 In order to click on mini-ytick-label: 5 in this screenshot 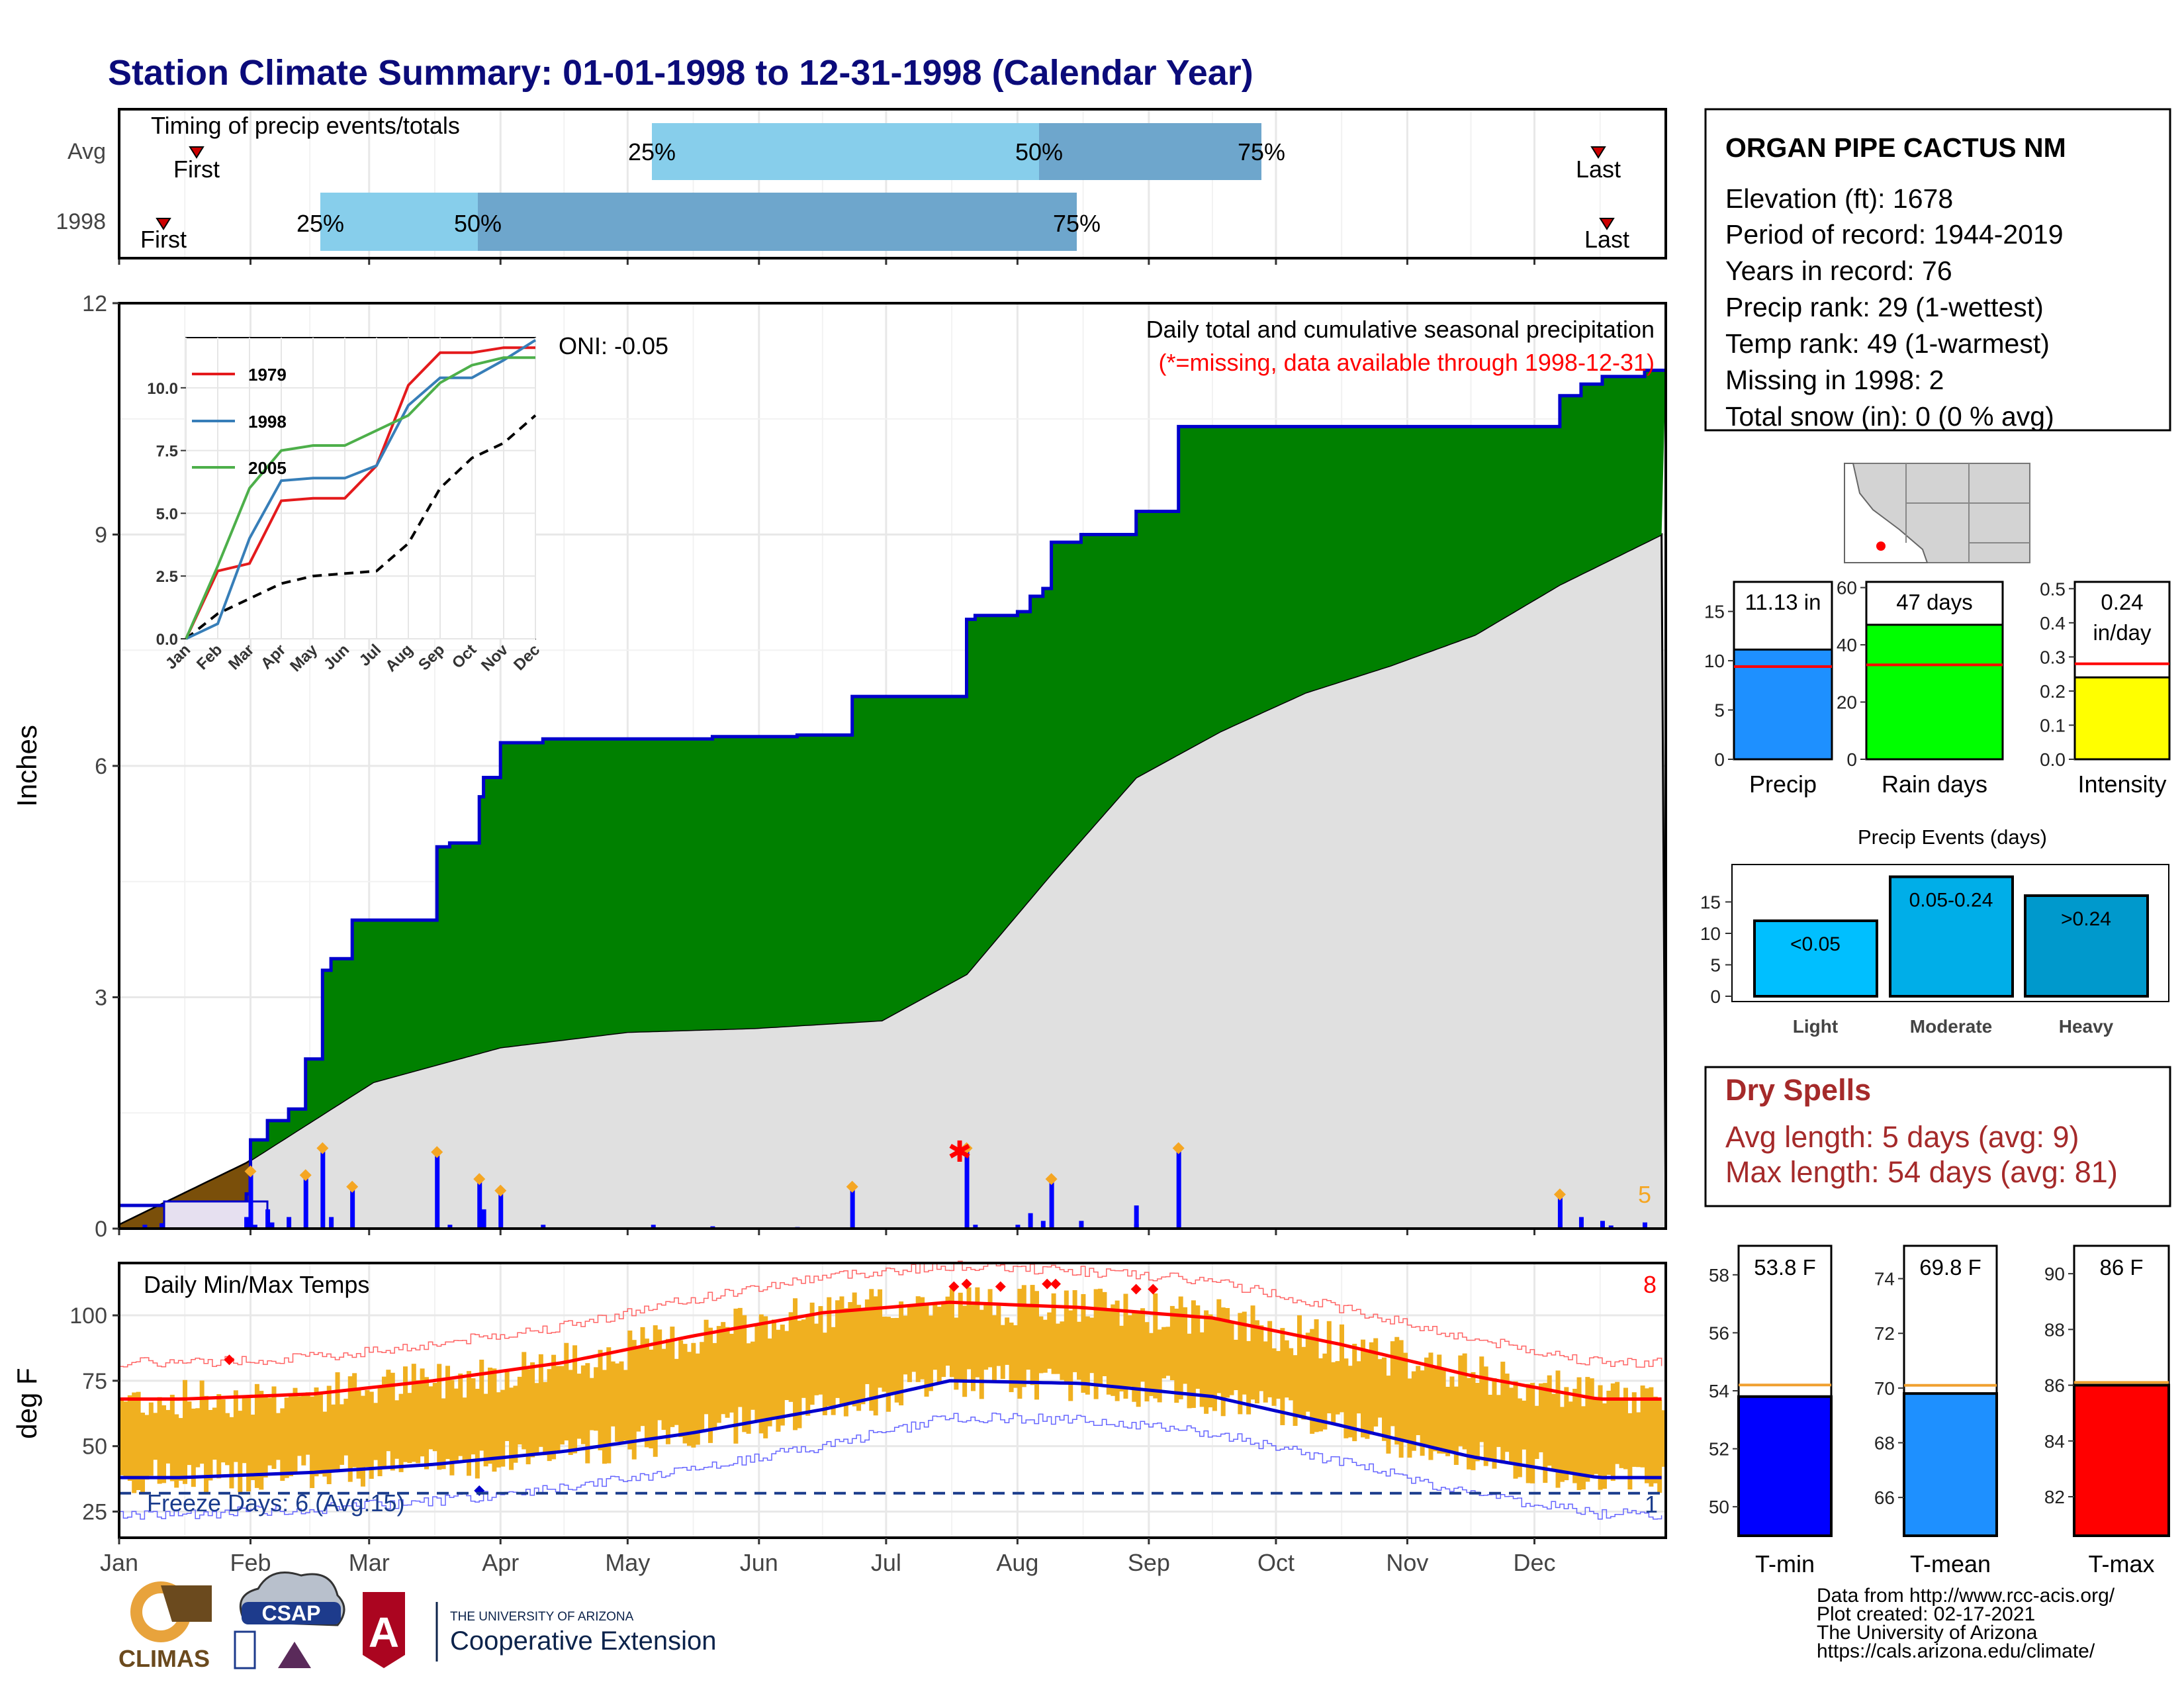, I will do `click(1720, 710)`.